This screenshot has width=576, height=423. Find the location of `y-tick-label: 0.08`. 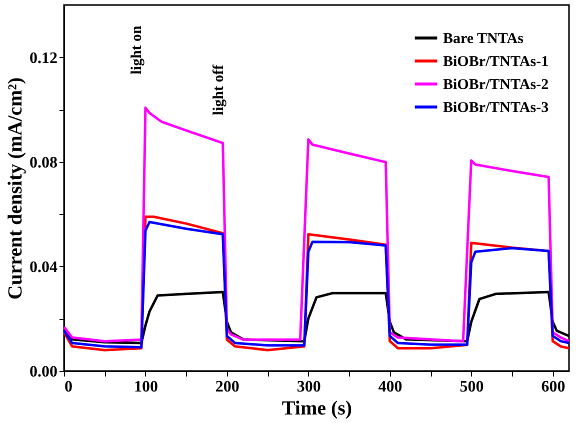

y-tick-label: 0.08 is located at coordinates (44, 163).